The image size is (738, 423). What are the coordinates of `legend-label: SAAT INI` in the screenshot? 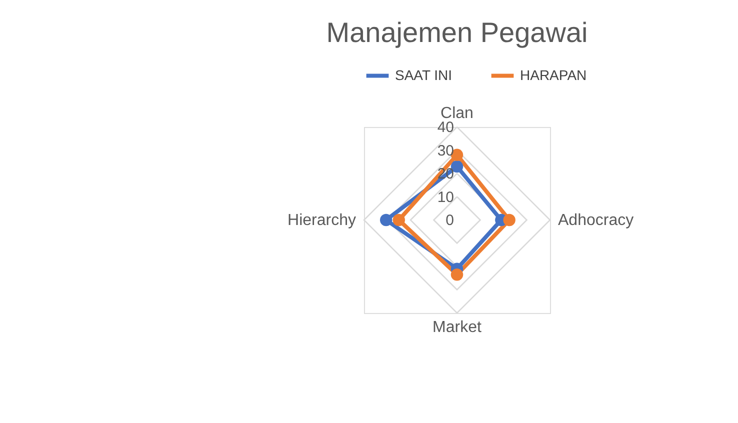 It's located at (423, 74).